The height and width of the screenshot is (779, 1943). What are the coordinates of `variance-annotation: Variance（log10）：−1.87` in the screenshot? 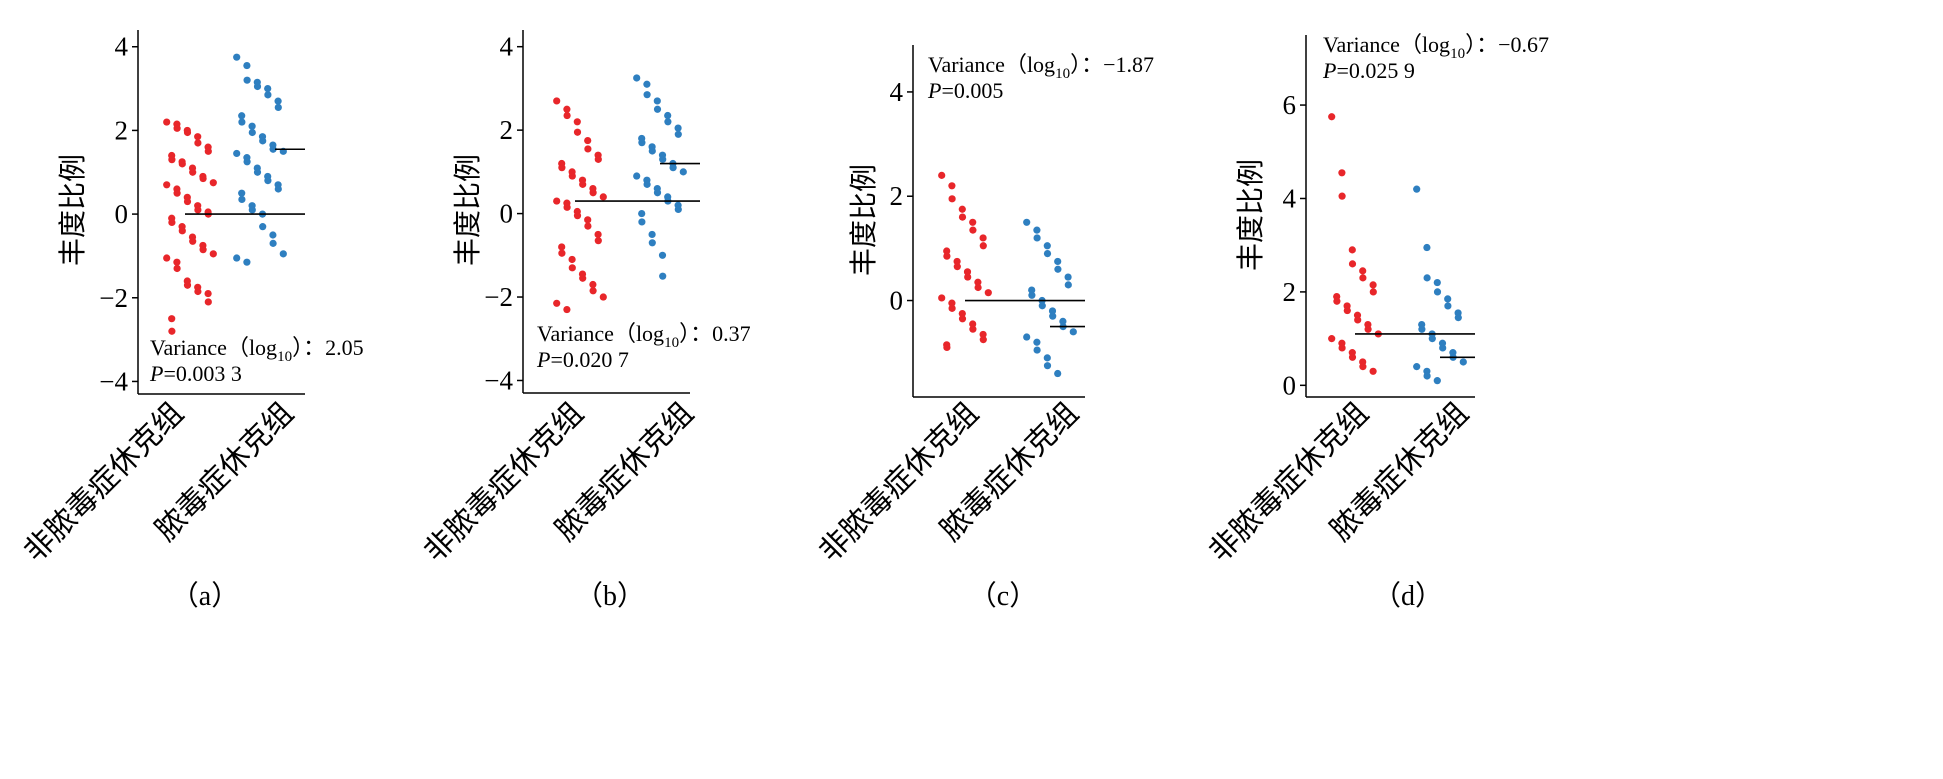 It's located at (1041, 67).